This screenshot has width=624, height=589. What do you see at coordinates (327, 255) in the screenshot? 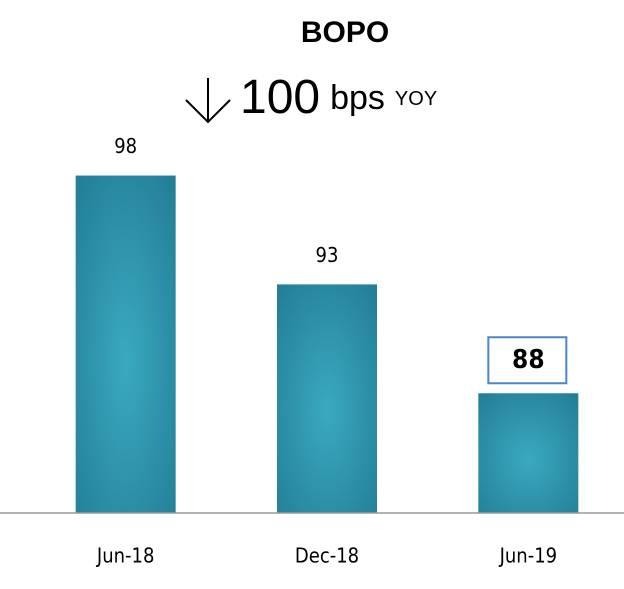
I see `value-label: 93` at bounding box center [327, 255].